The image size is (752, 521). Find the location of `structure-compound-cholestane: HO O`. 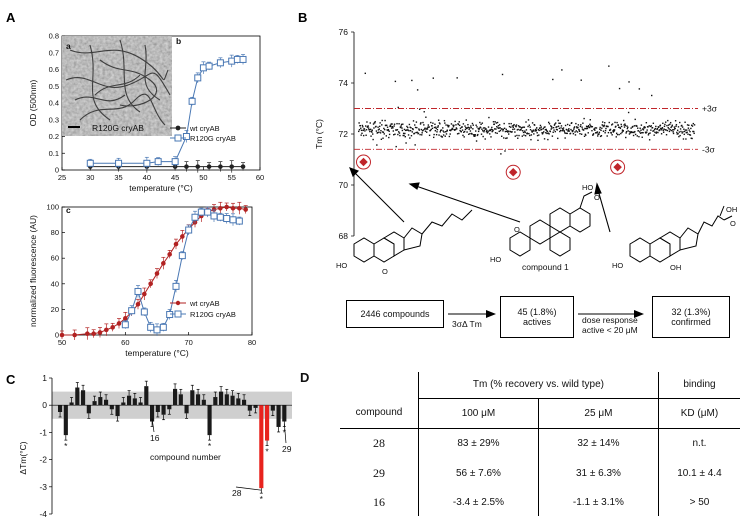

structure-compound-cholestane: HO O is located at coordinates (404, 242).